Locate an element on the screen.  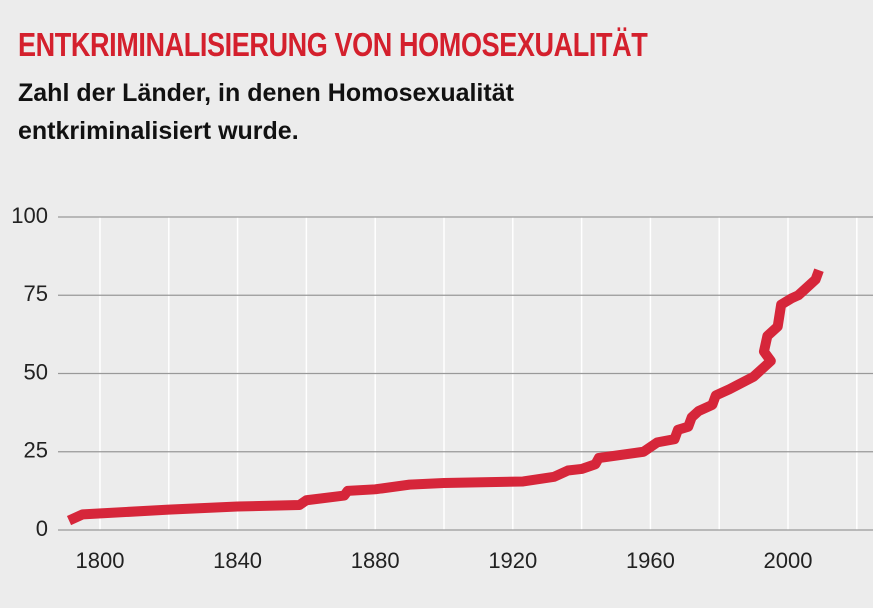
y-tick-label: 25 is located at coordinates (36, 450).